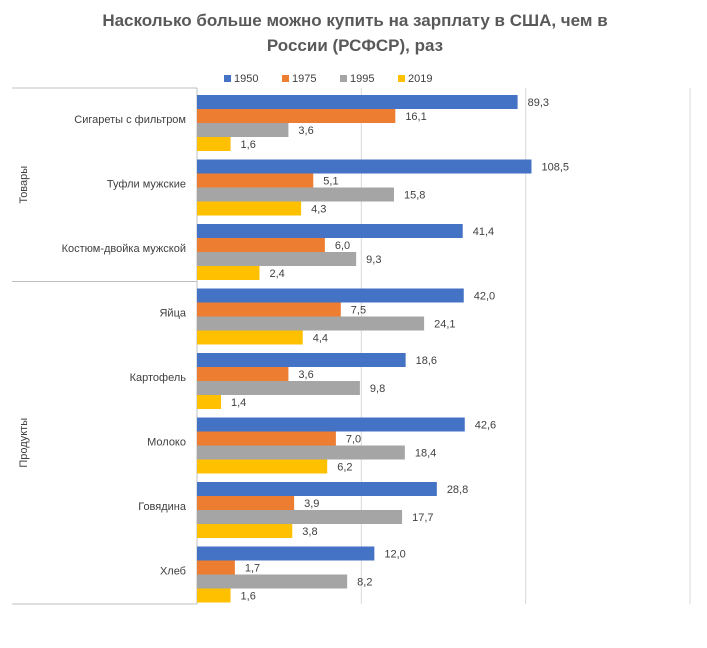 The image size is (707, 648). Describe the element at coordinates (162, 507) in the screenshot. I see `category-label: Говядина` at that location.